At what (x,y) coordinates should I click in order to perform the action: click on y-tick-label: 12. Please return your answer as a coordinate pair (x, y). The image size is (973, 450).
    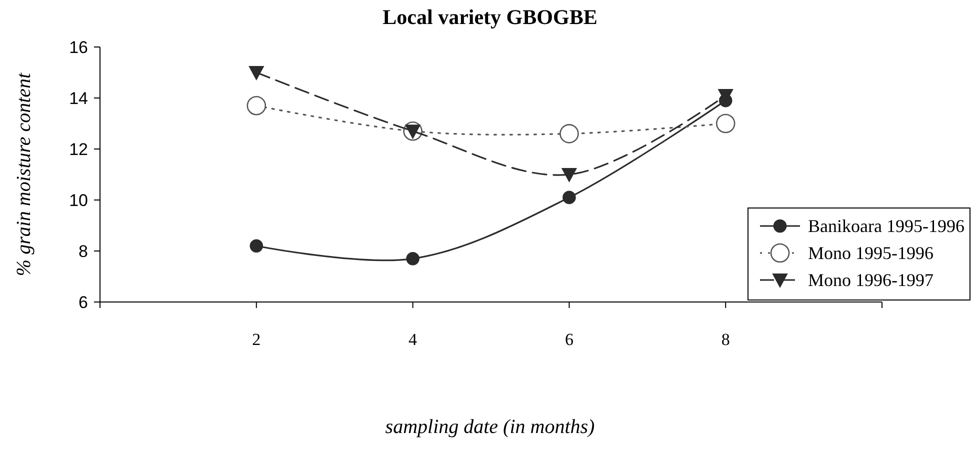
    Looking at the image, I should click on (78, 149).